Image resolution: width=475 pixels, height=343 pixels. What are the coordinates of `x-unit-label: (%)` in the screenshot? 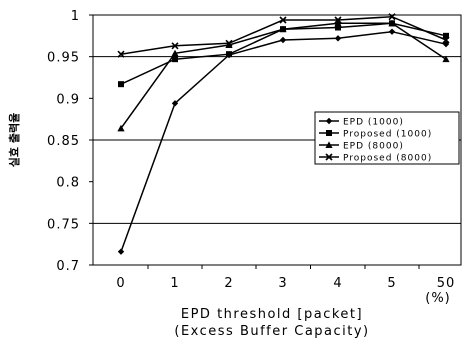 It's located at (438, 298).